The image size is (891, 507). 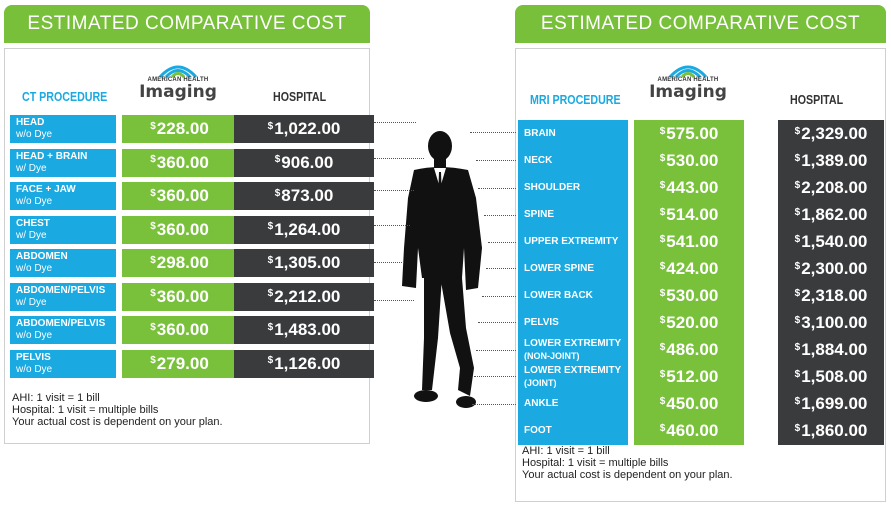 What do you see at coordinates (692, 430) in the screenshot?
I see `price-value: 460.00` at bounding box center [692, 430].